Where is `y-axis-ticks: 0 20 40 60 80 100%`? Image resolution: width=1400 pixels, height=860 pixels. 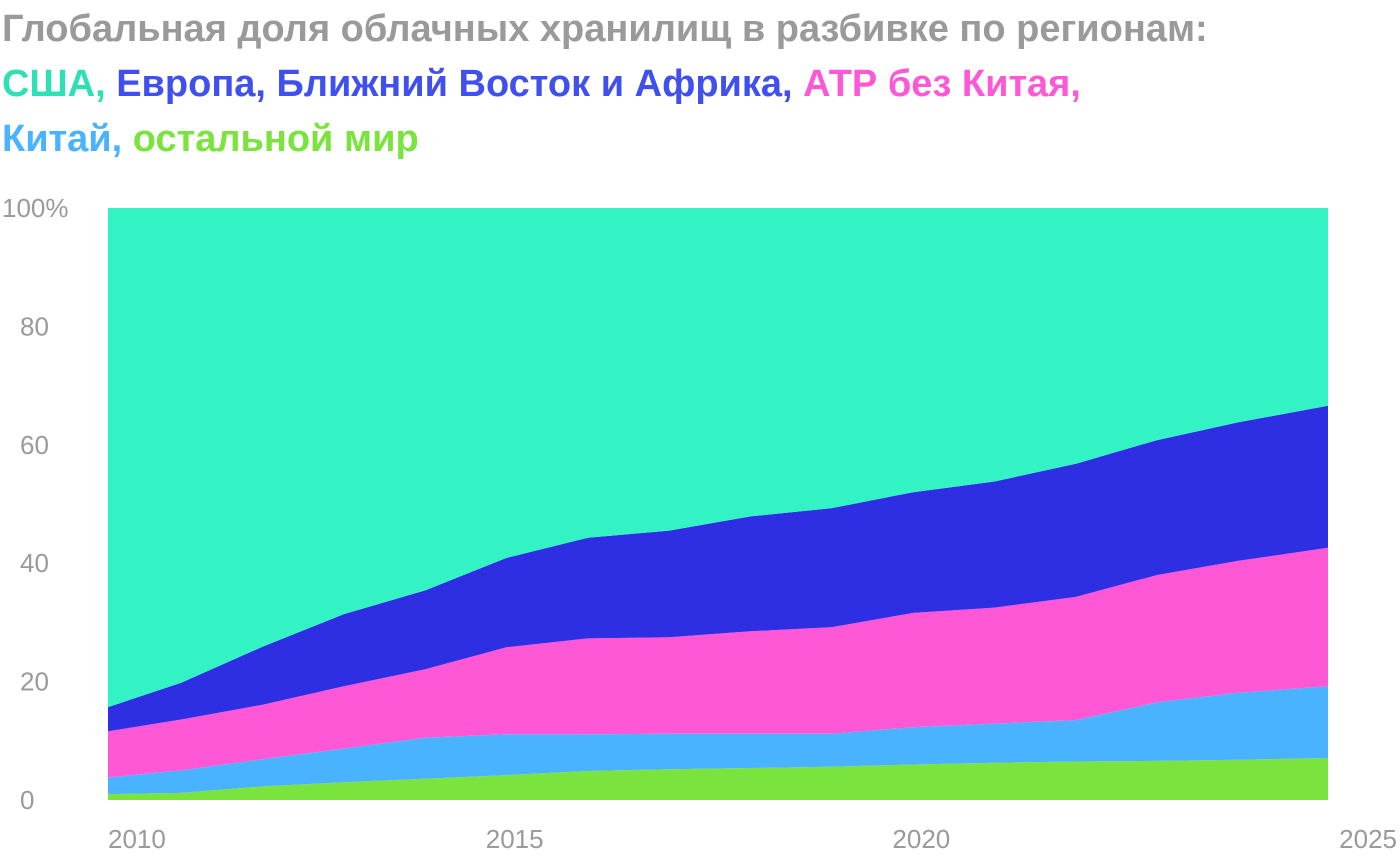
y-axis-ticks: 0 20 40 60 80 100% is located at coordinates (35, 504).